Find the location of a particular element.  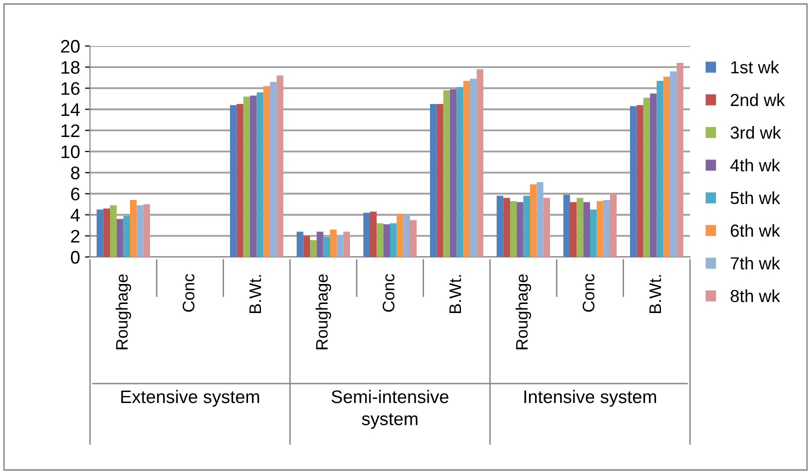

legend-label: 5th wk is located at coordinates (755, 197).